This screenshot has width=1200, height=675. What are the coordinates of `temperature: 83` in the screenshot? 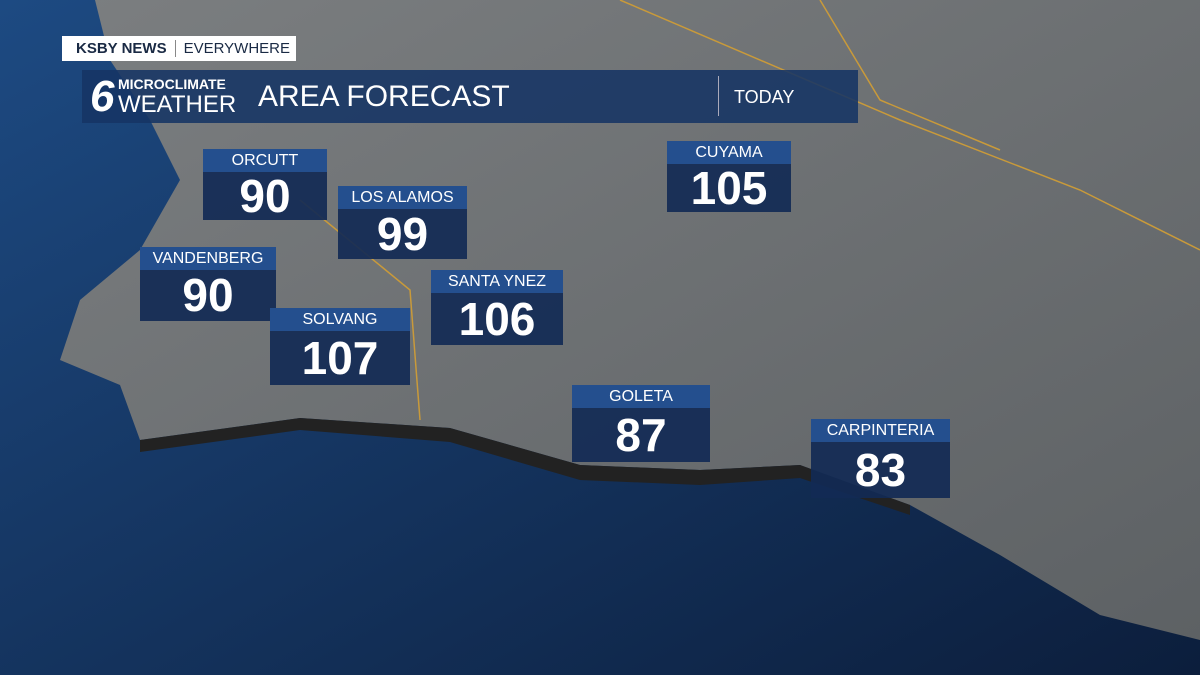 It's located at (880, 470).